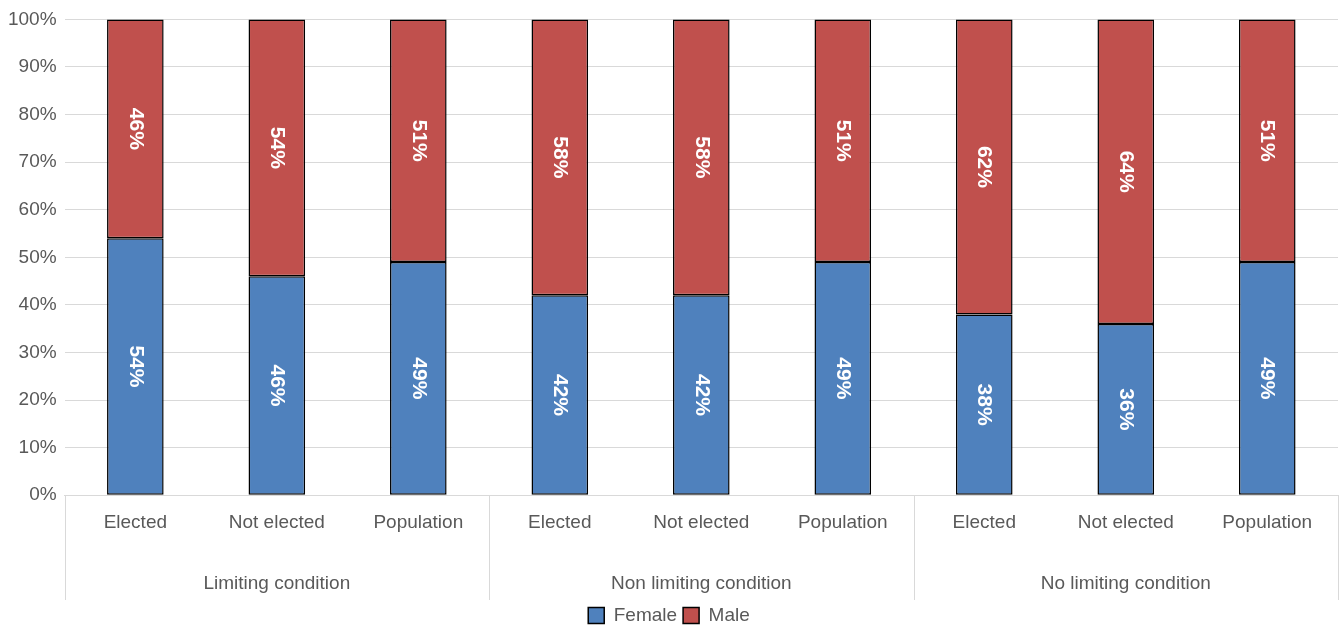  What do you see at coordinates (645, 614) in the screenshot?
I see `legend-label: Female` at bounding box center [645, 614].